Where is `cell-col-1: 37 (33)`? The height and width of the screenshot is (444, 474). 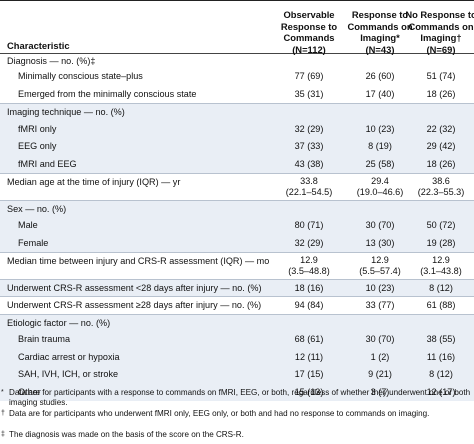
cell-col-1: 37 (33) is located at coordinates (309, 146).